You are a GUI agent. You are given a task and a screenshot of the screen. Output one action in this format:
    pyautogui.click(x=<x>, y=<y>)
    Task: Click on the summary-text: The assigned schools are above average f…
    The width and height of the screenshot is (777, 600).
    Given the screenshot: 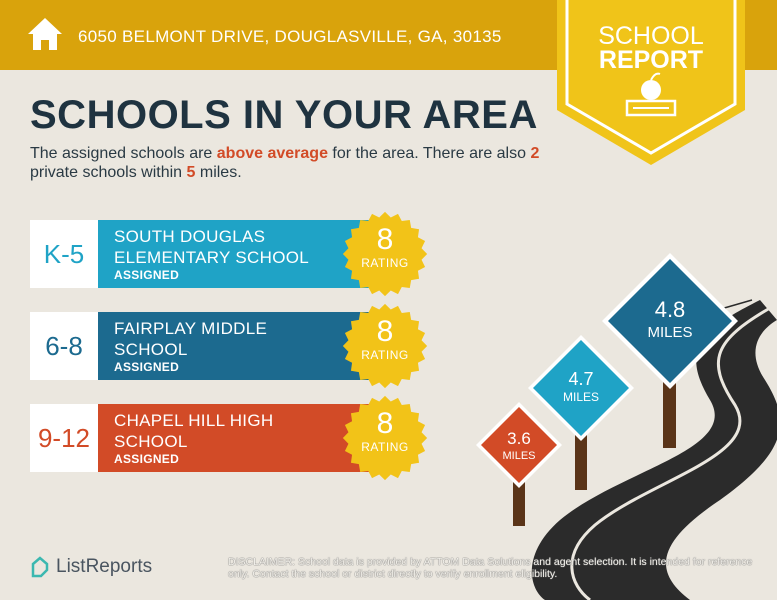 What is the action you would take?
    pyautogui.click(x=285, y=163)
    